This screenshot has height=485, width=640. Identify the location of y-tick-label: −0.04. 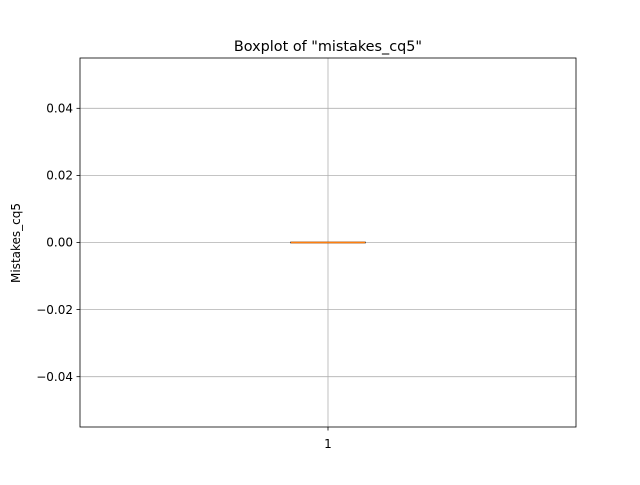
(54, 377).